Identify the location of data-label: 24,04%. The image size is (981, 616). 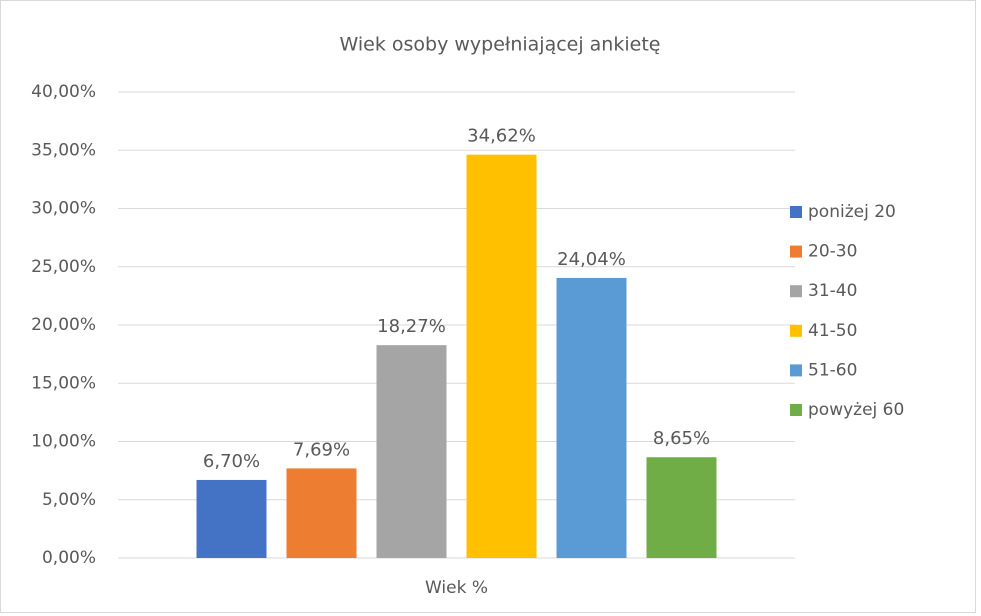
(591, 259).